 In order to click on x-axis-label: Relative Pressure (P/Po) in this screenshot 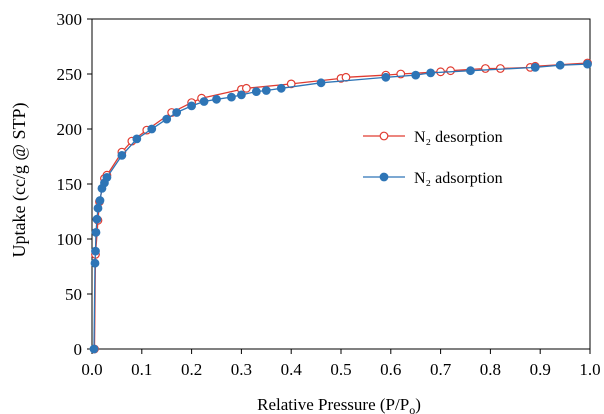, I will do `click(339, 404)`.